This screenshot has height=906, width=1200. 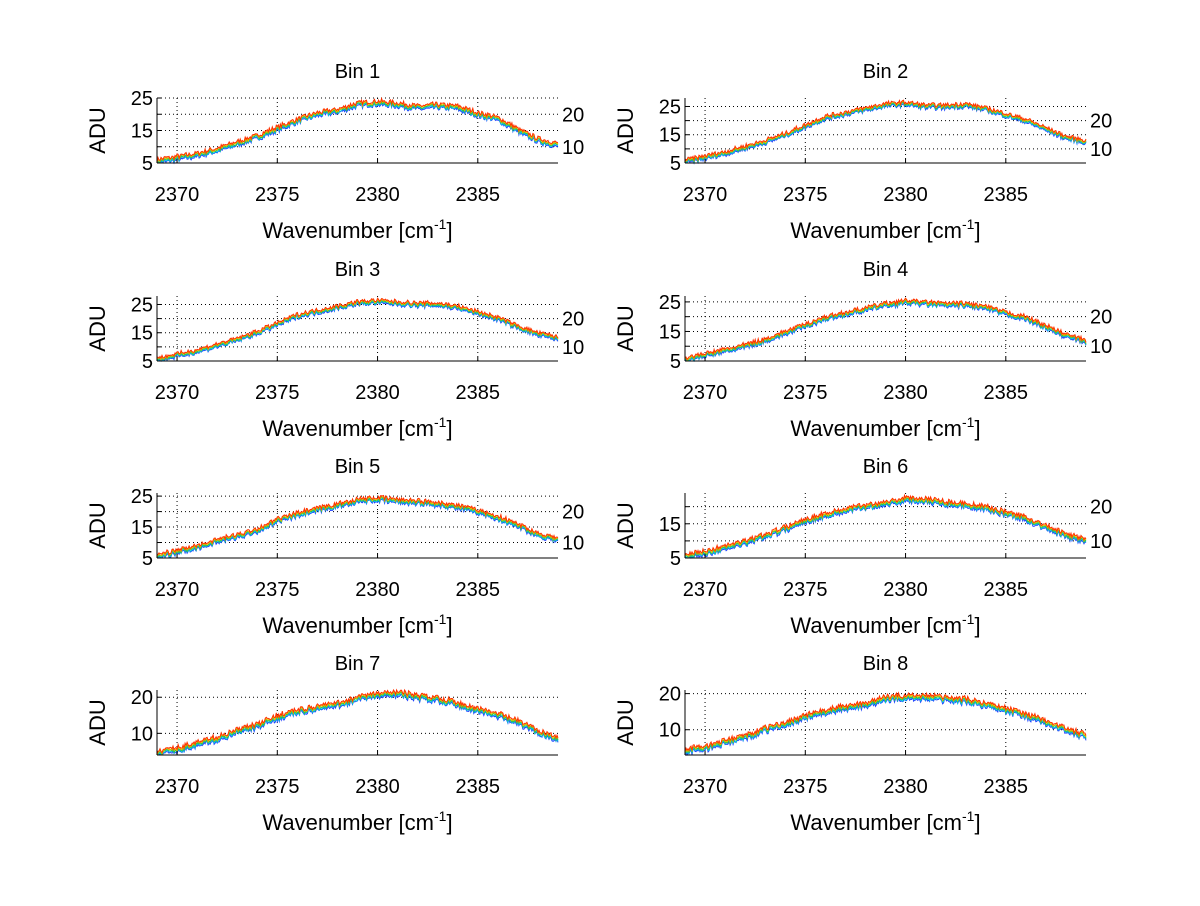 What do you see at coordinates (358, 270) in the screenshot?
I see `subplot-title: Bin 3` at bounding box center [358, 270].